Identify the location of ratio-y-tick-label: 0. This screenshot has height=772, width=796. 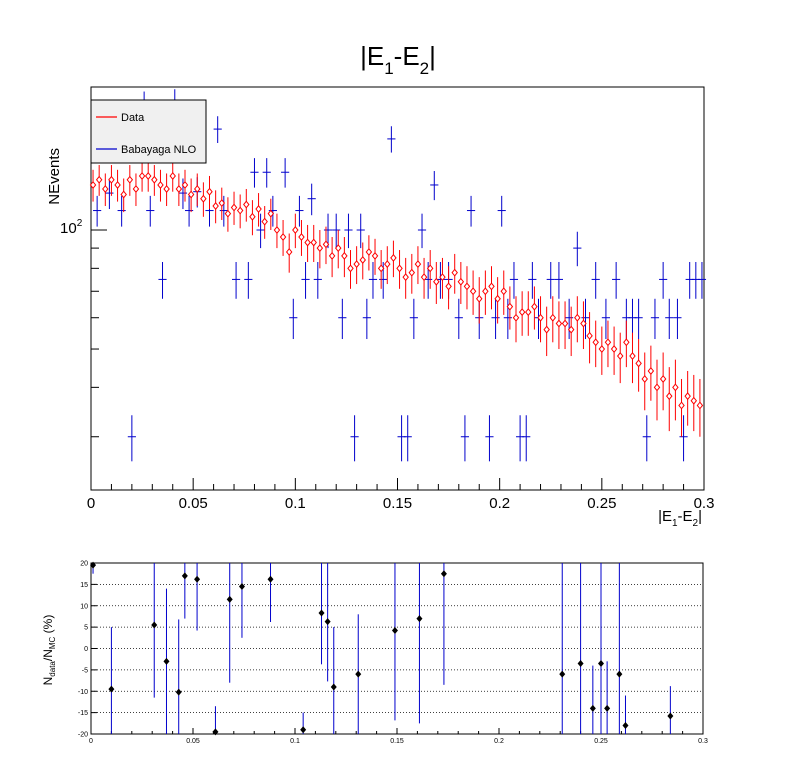
(86, 649).